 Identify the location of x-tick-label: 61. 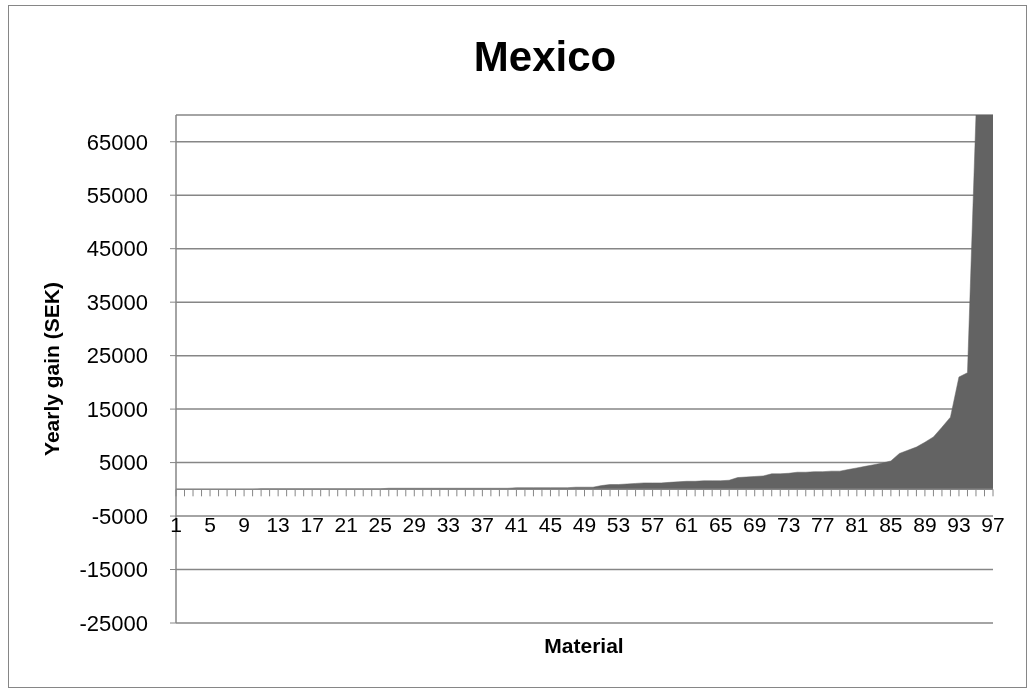
(686, 524).